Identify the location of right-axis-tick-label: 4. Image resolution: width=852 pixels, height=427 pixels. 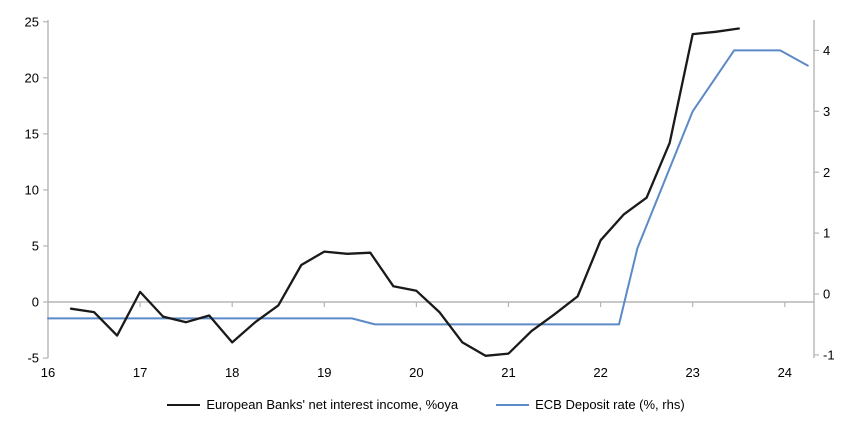
(826, 50).